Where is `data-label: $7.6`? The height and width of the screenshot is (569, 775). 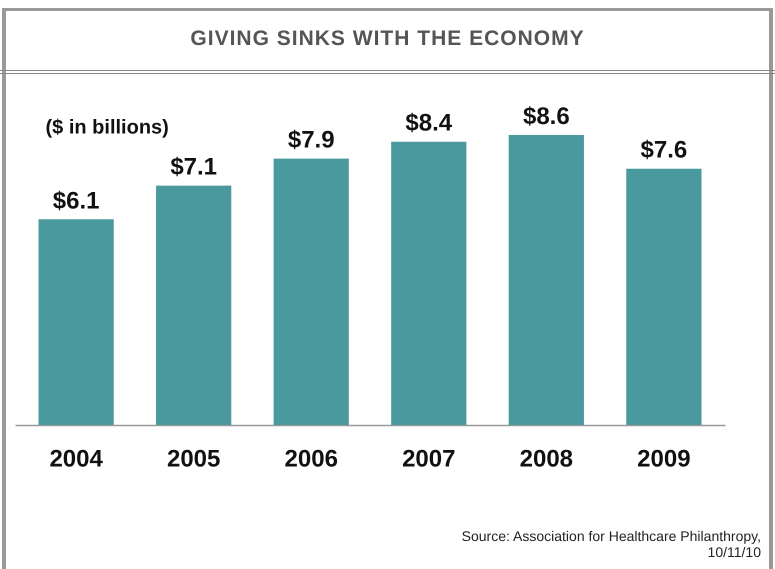
data-label: $7.6 is located at coordinates (664, 150).